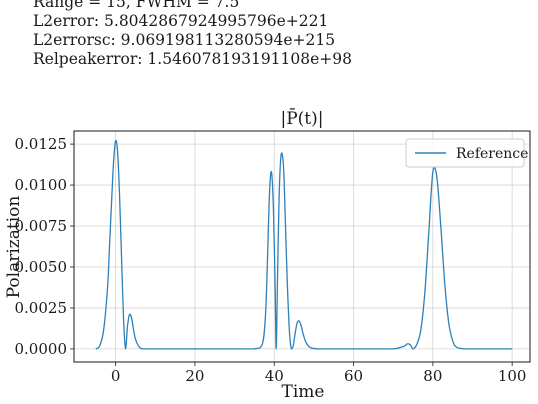 Image resolution: width=538 pixels, height=404 pixels. What do you see at coordinates (41, 308) in the screenshot?
I see `y-tick-label: 0.0025` at bounding box center [41, 308].